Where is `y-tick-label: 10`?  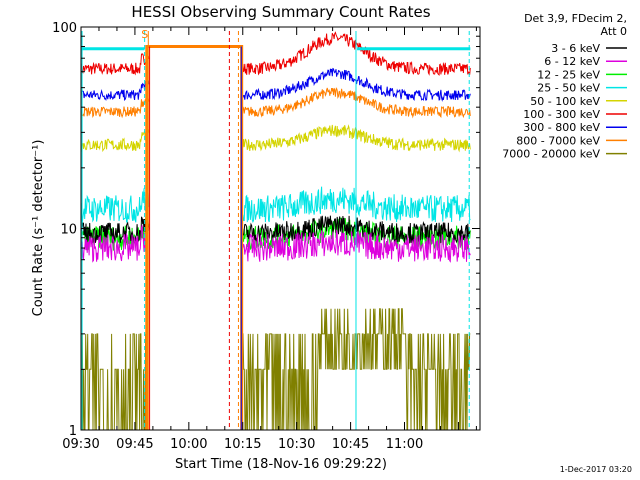 y-tick-label: 10 is located at coordinates (68, 230).